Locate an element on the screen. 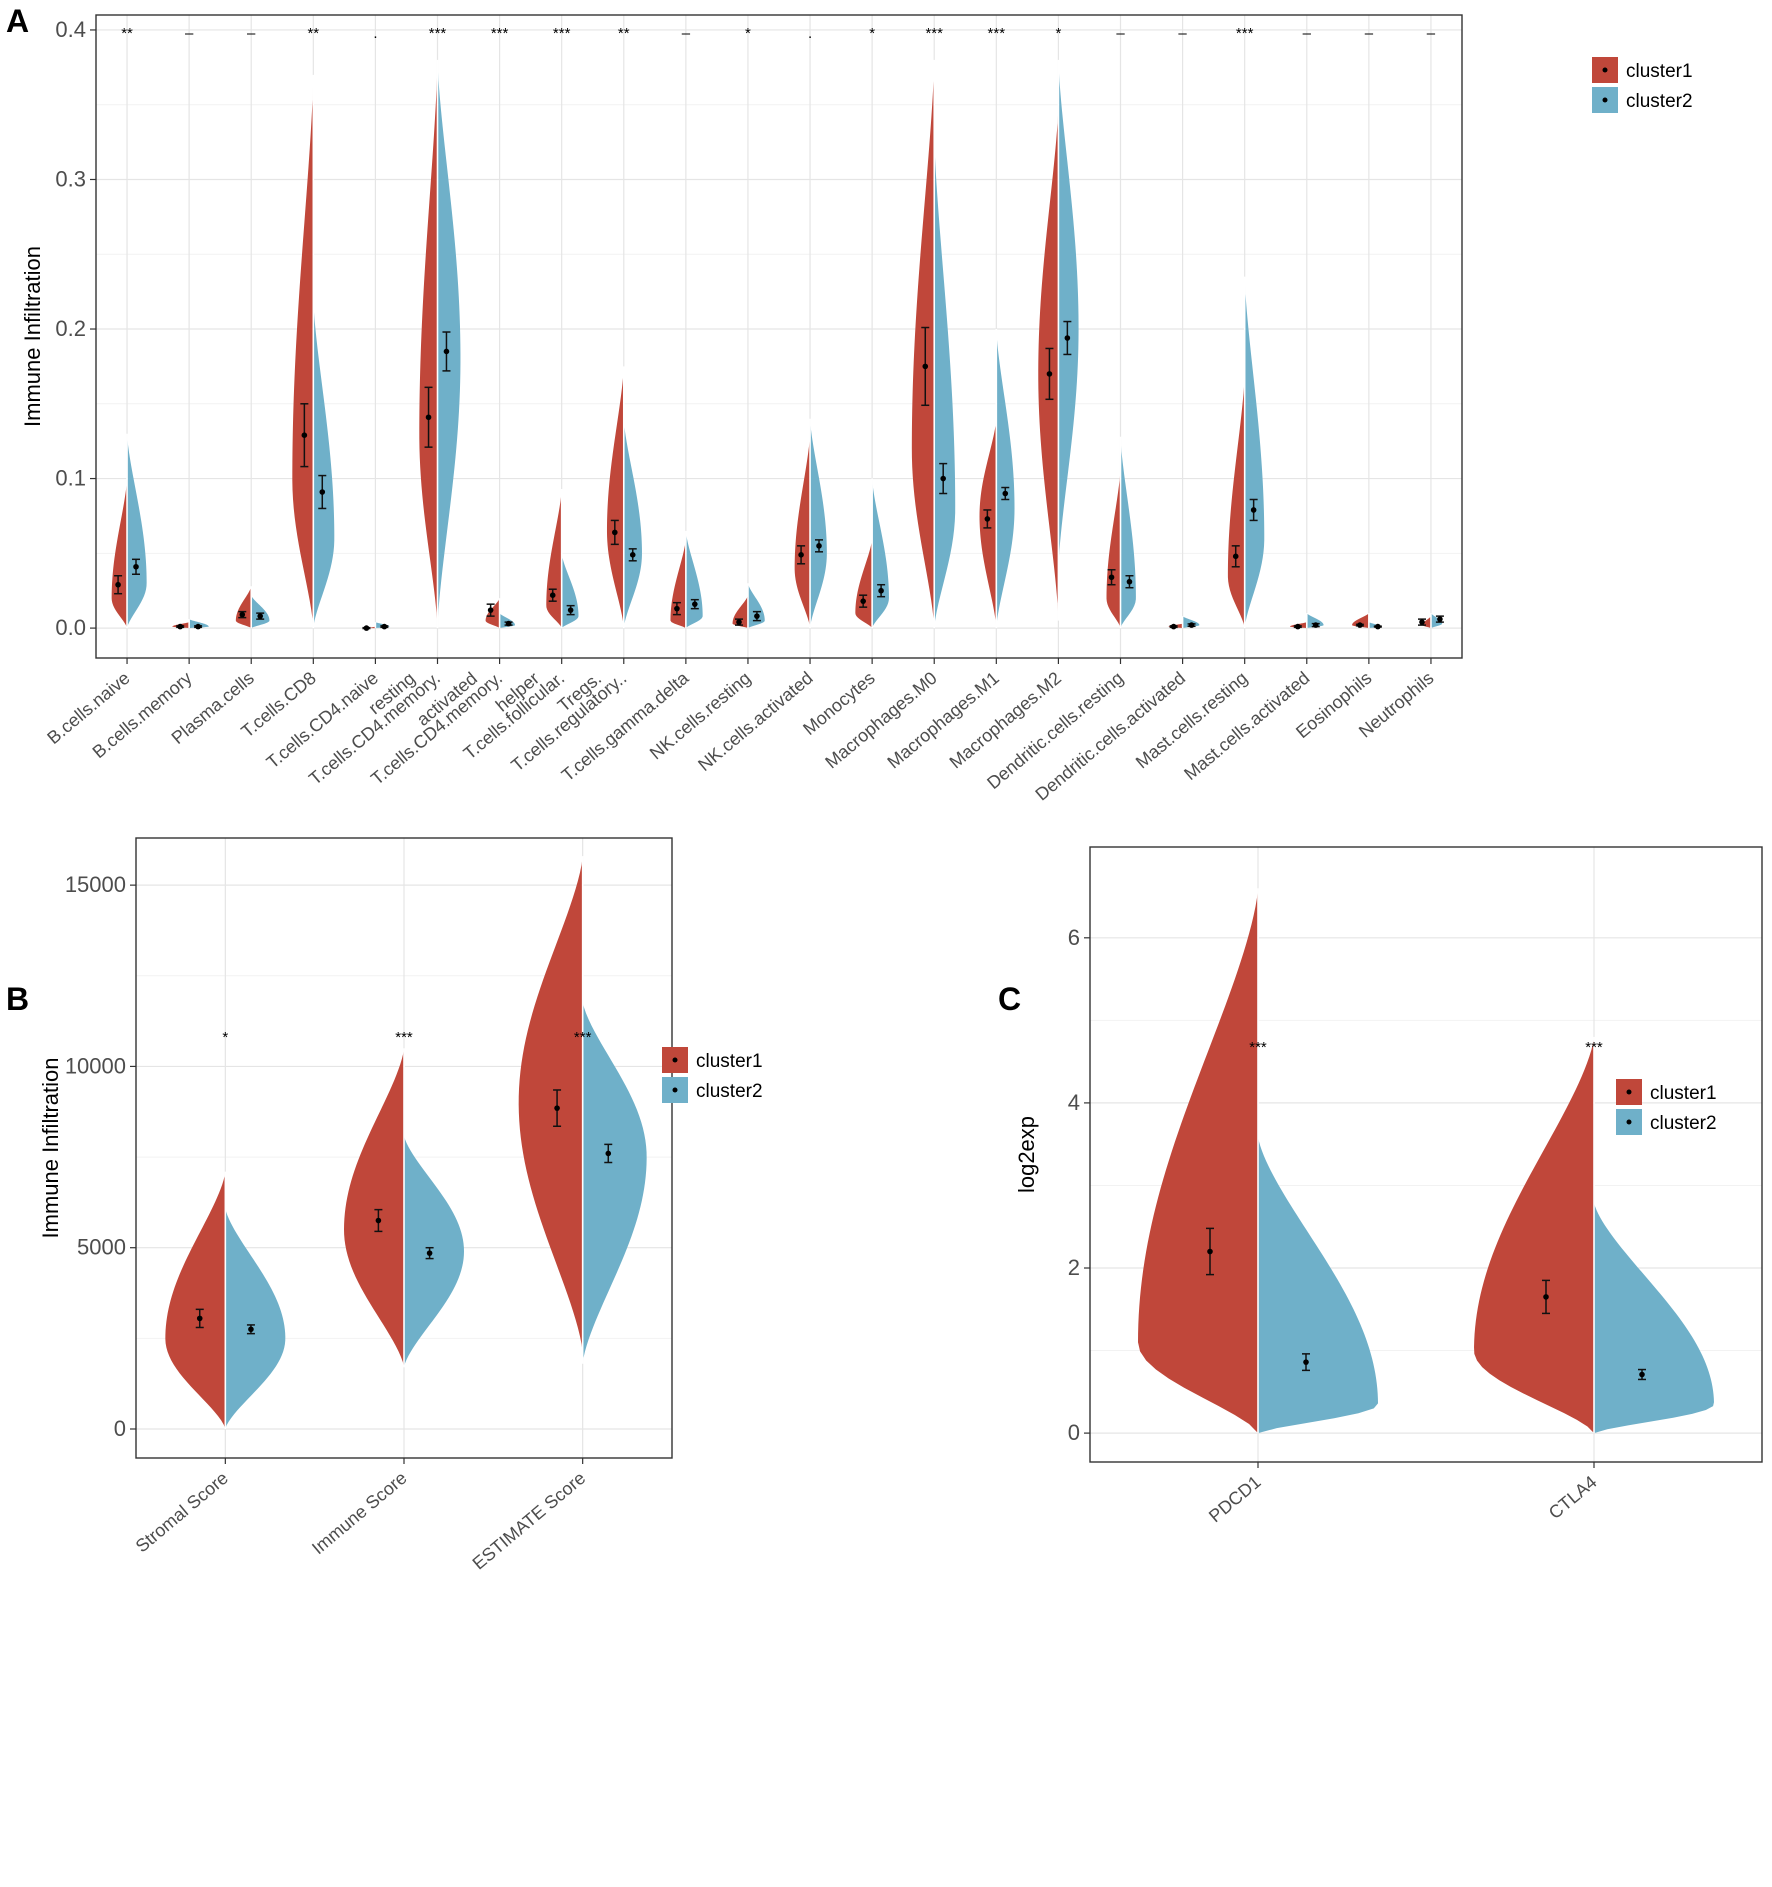 Image resolution: width=1772 pixels, height=1887 pixels. y-tick-label: 0.3 is located at coordinates (70, 178).